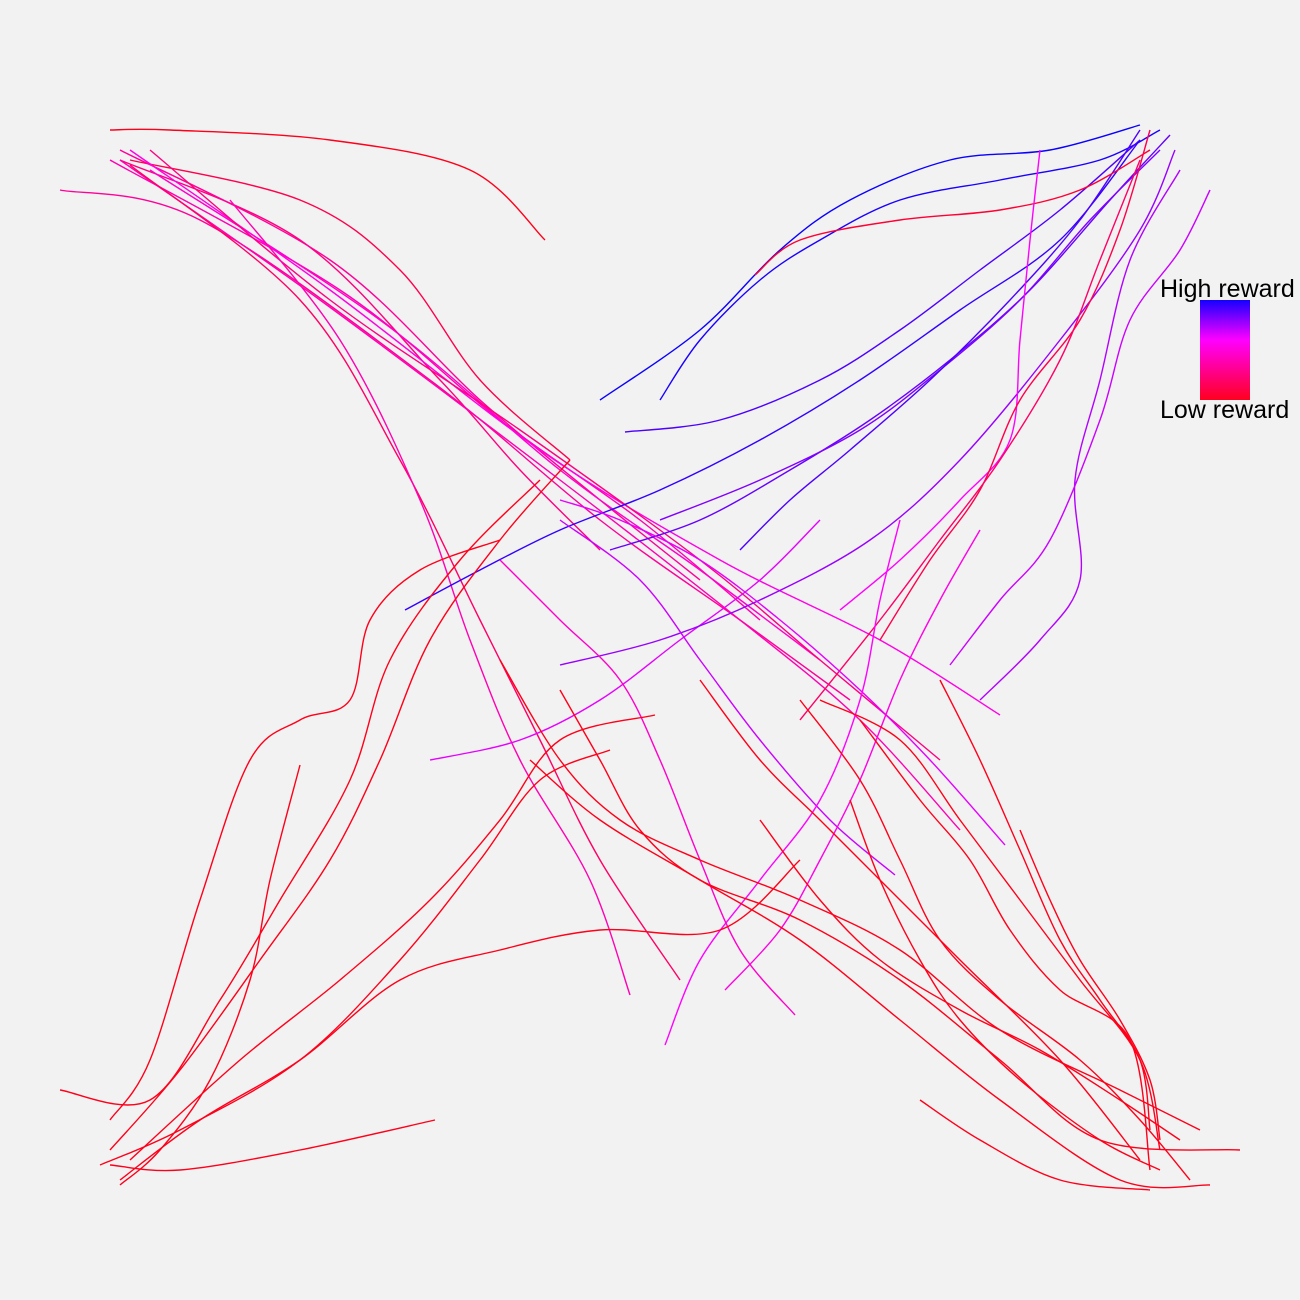 The image size is (1300, 1300). Describe the element at coordinates (1225, 350) in the screenshot. I see `legend-color-bar` at that location.